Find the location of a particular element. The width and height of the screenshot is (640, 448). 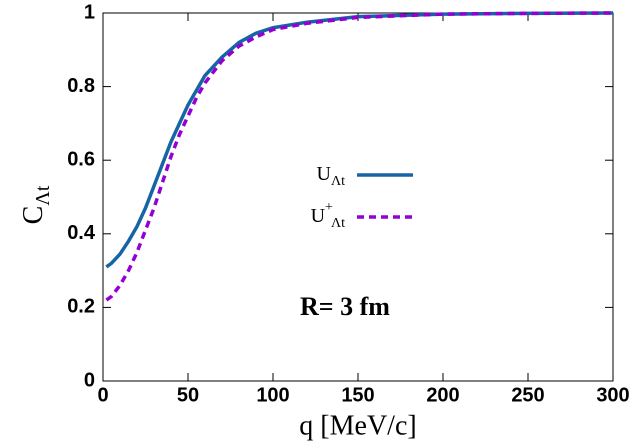

y-axis-label-sub: Λt is located at coordinates (43, 195).